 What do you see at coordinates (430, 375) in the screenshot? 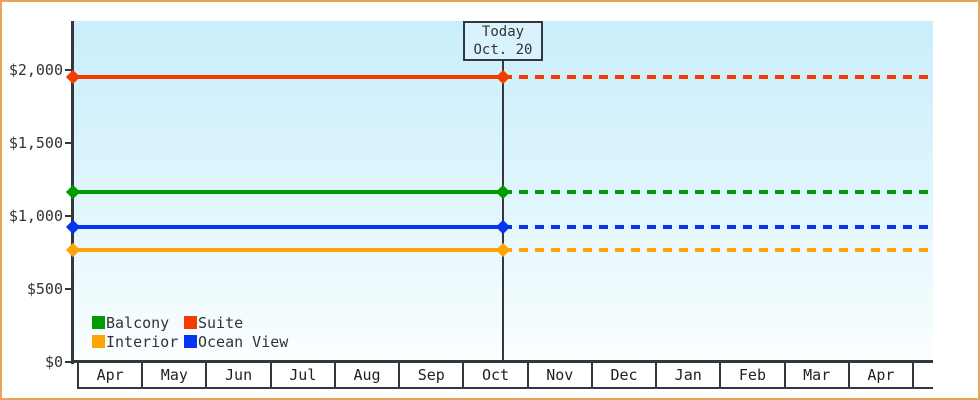
I see `month-cell-sep: Sep` at bounding box center [430, 375].